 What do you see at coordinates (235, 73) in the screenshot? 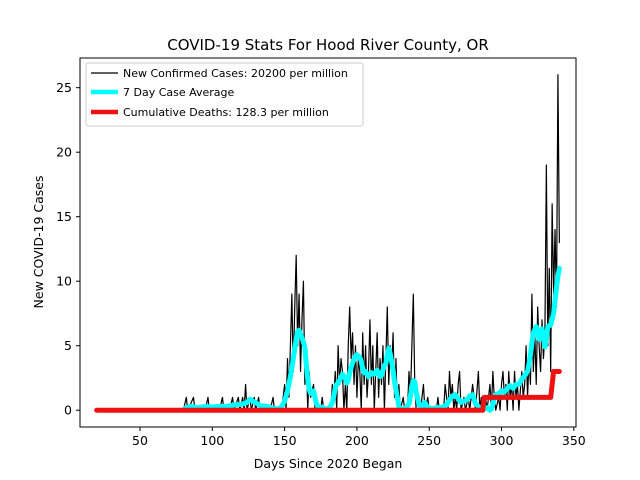
I see `legend-label-new-cases: New Confirmed Cases: 20200 per million` at bounding box center [235, 73].